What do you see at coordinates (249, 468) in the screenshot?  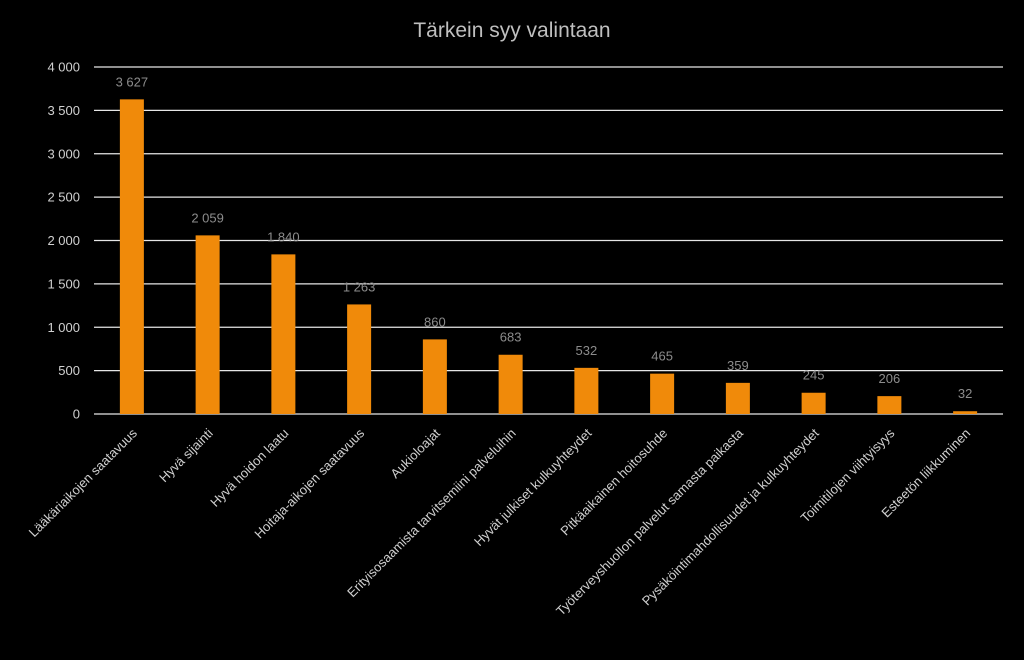 I see `x-tick-label: Hyvä hoidon laatu` at bounding box center [249, 468].